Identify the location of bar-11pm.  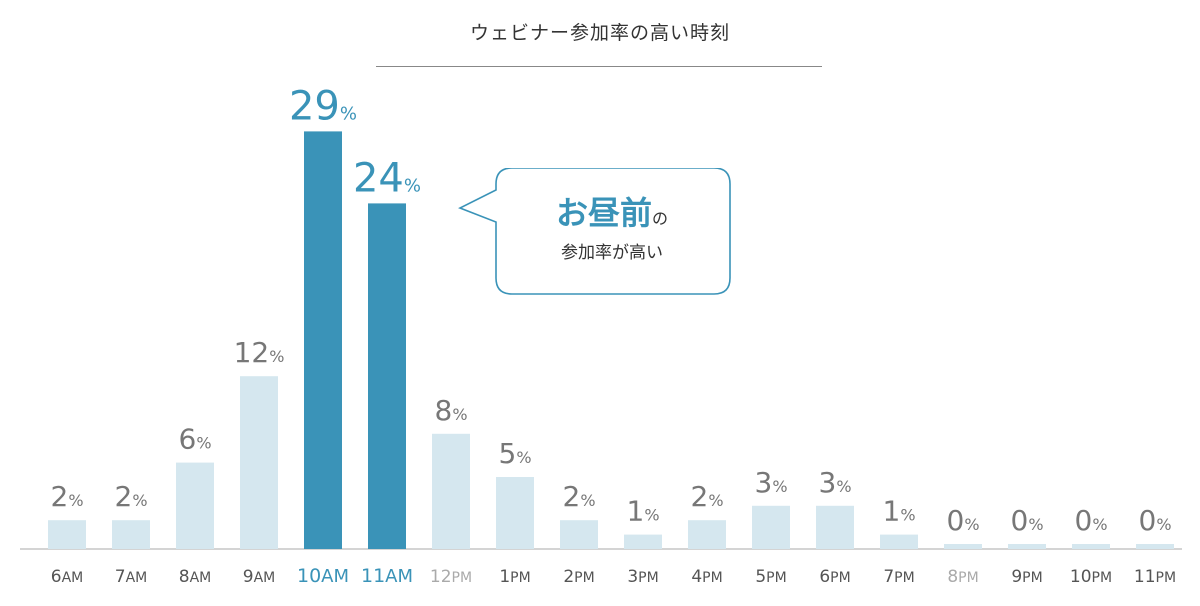
(1155, 546).